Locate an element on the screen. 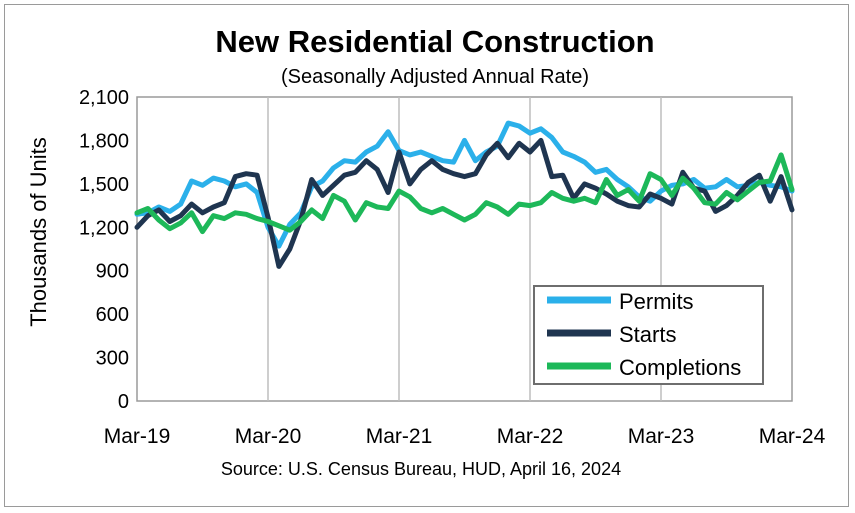 Image resolution: width=855 pixels, height=513 pixels. chart-title: New Residential Construction is located at coordinates (434, 41).